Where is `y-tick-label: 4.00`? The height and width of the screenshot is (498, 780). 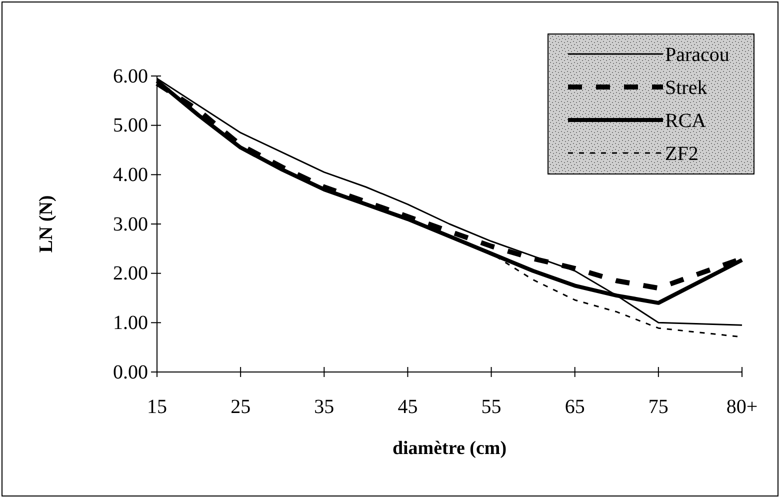 y-tick-label: 4.00 is located at coordinates (130, 175).